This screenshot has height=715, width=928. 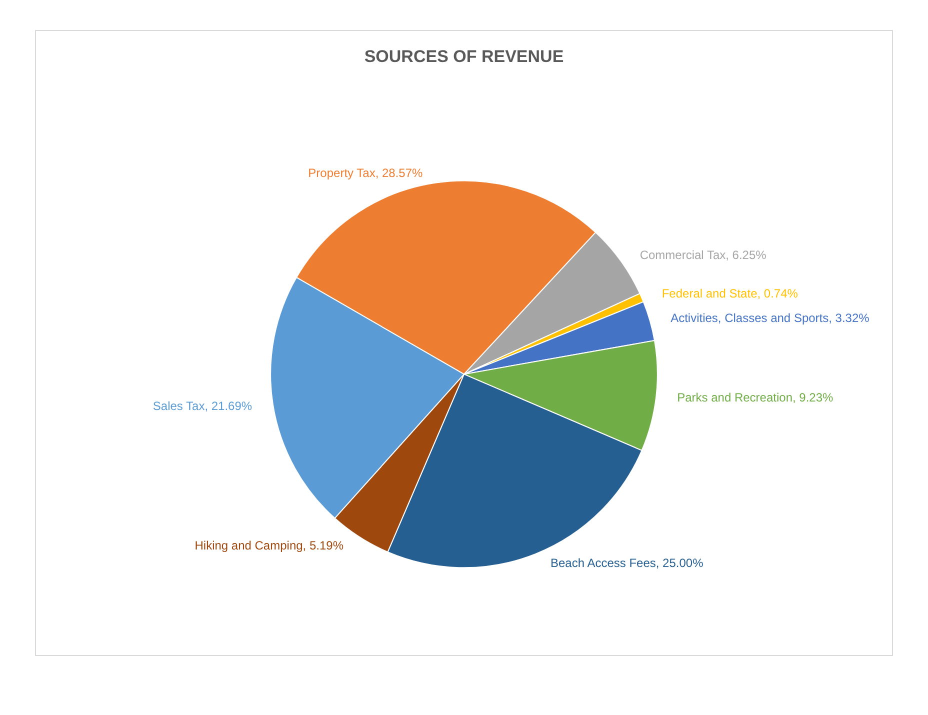 What do you see at coordinates (770, 318) in the screenshot?
I see `slice-label: Activities, Classes and Sports, 3.32%` at bounding box center [770, 318].